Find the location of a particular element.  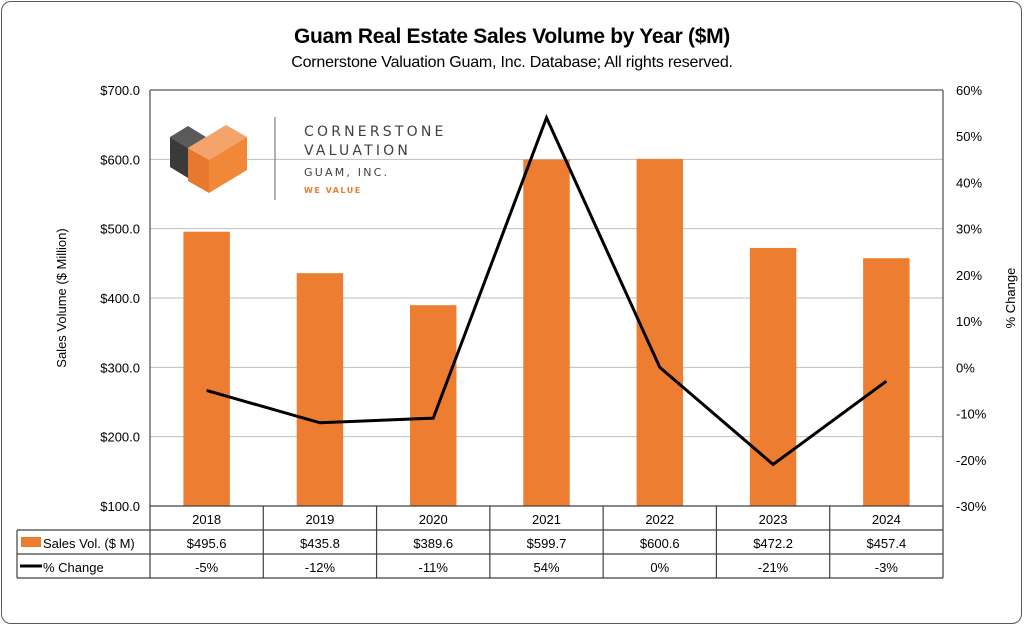

y2-tick-label: 30% is located at coordinates (969, 229).